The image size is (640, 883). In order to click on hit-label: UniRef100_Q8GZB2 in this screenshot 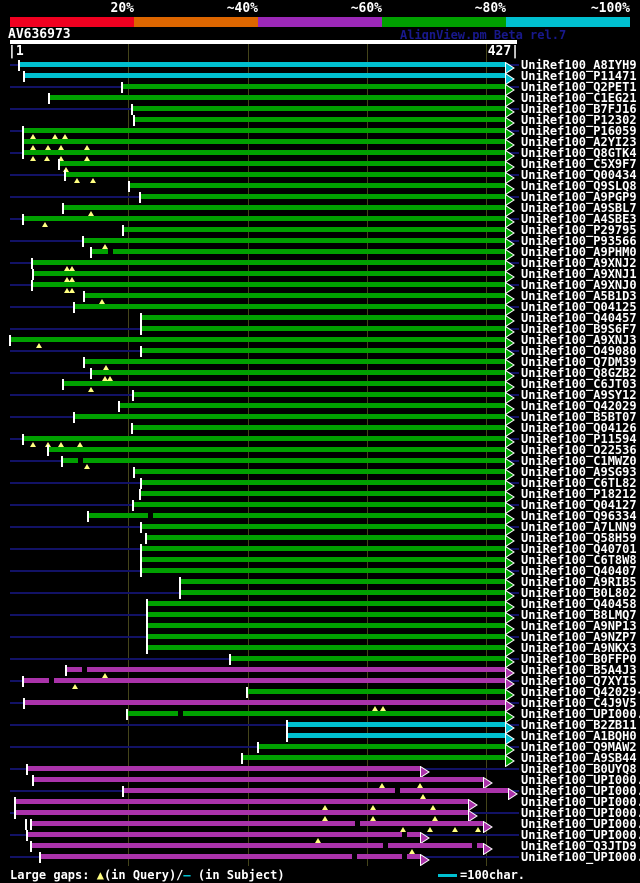, I will do `click(579, 373)`.